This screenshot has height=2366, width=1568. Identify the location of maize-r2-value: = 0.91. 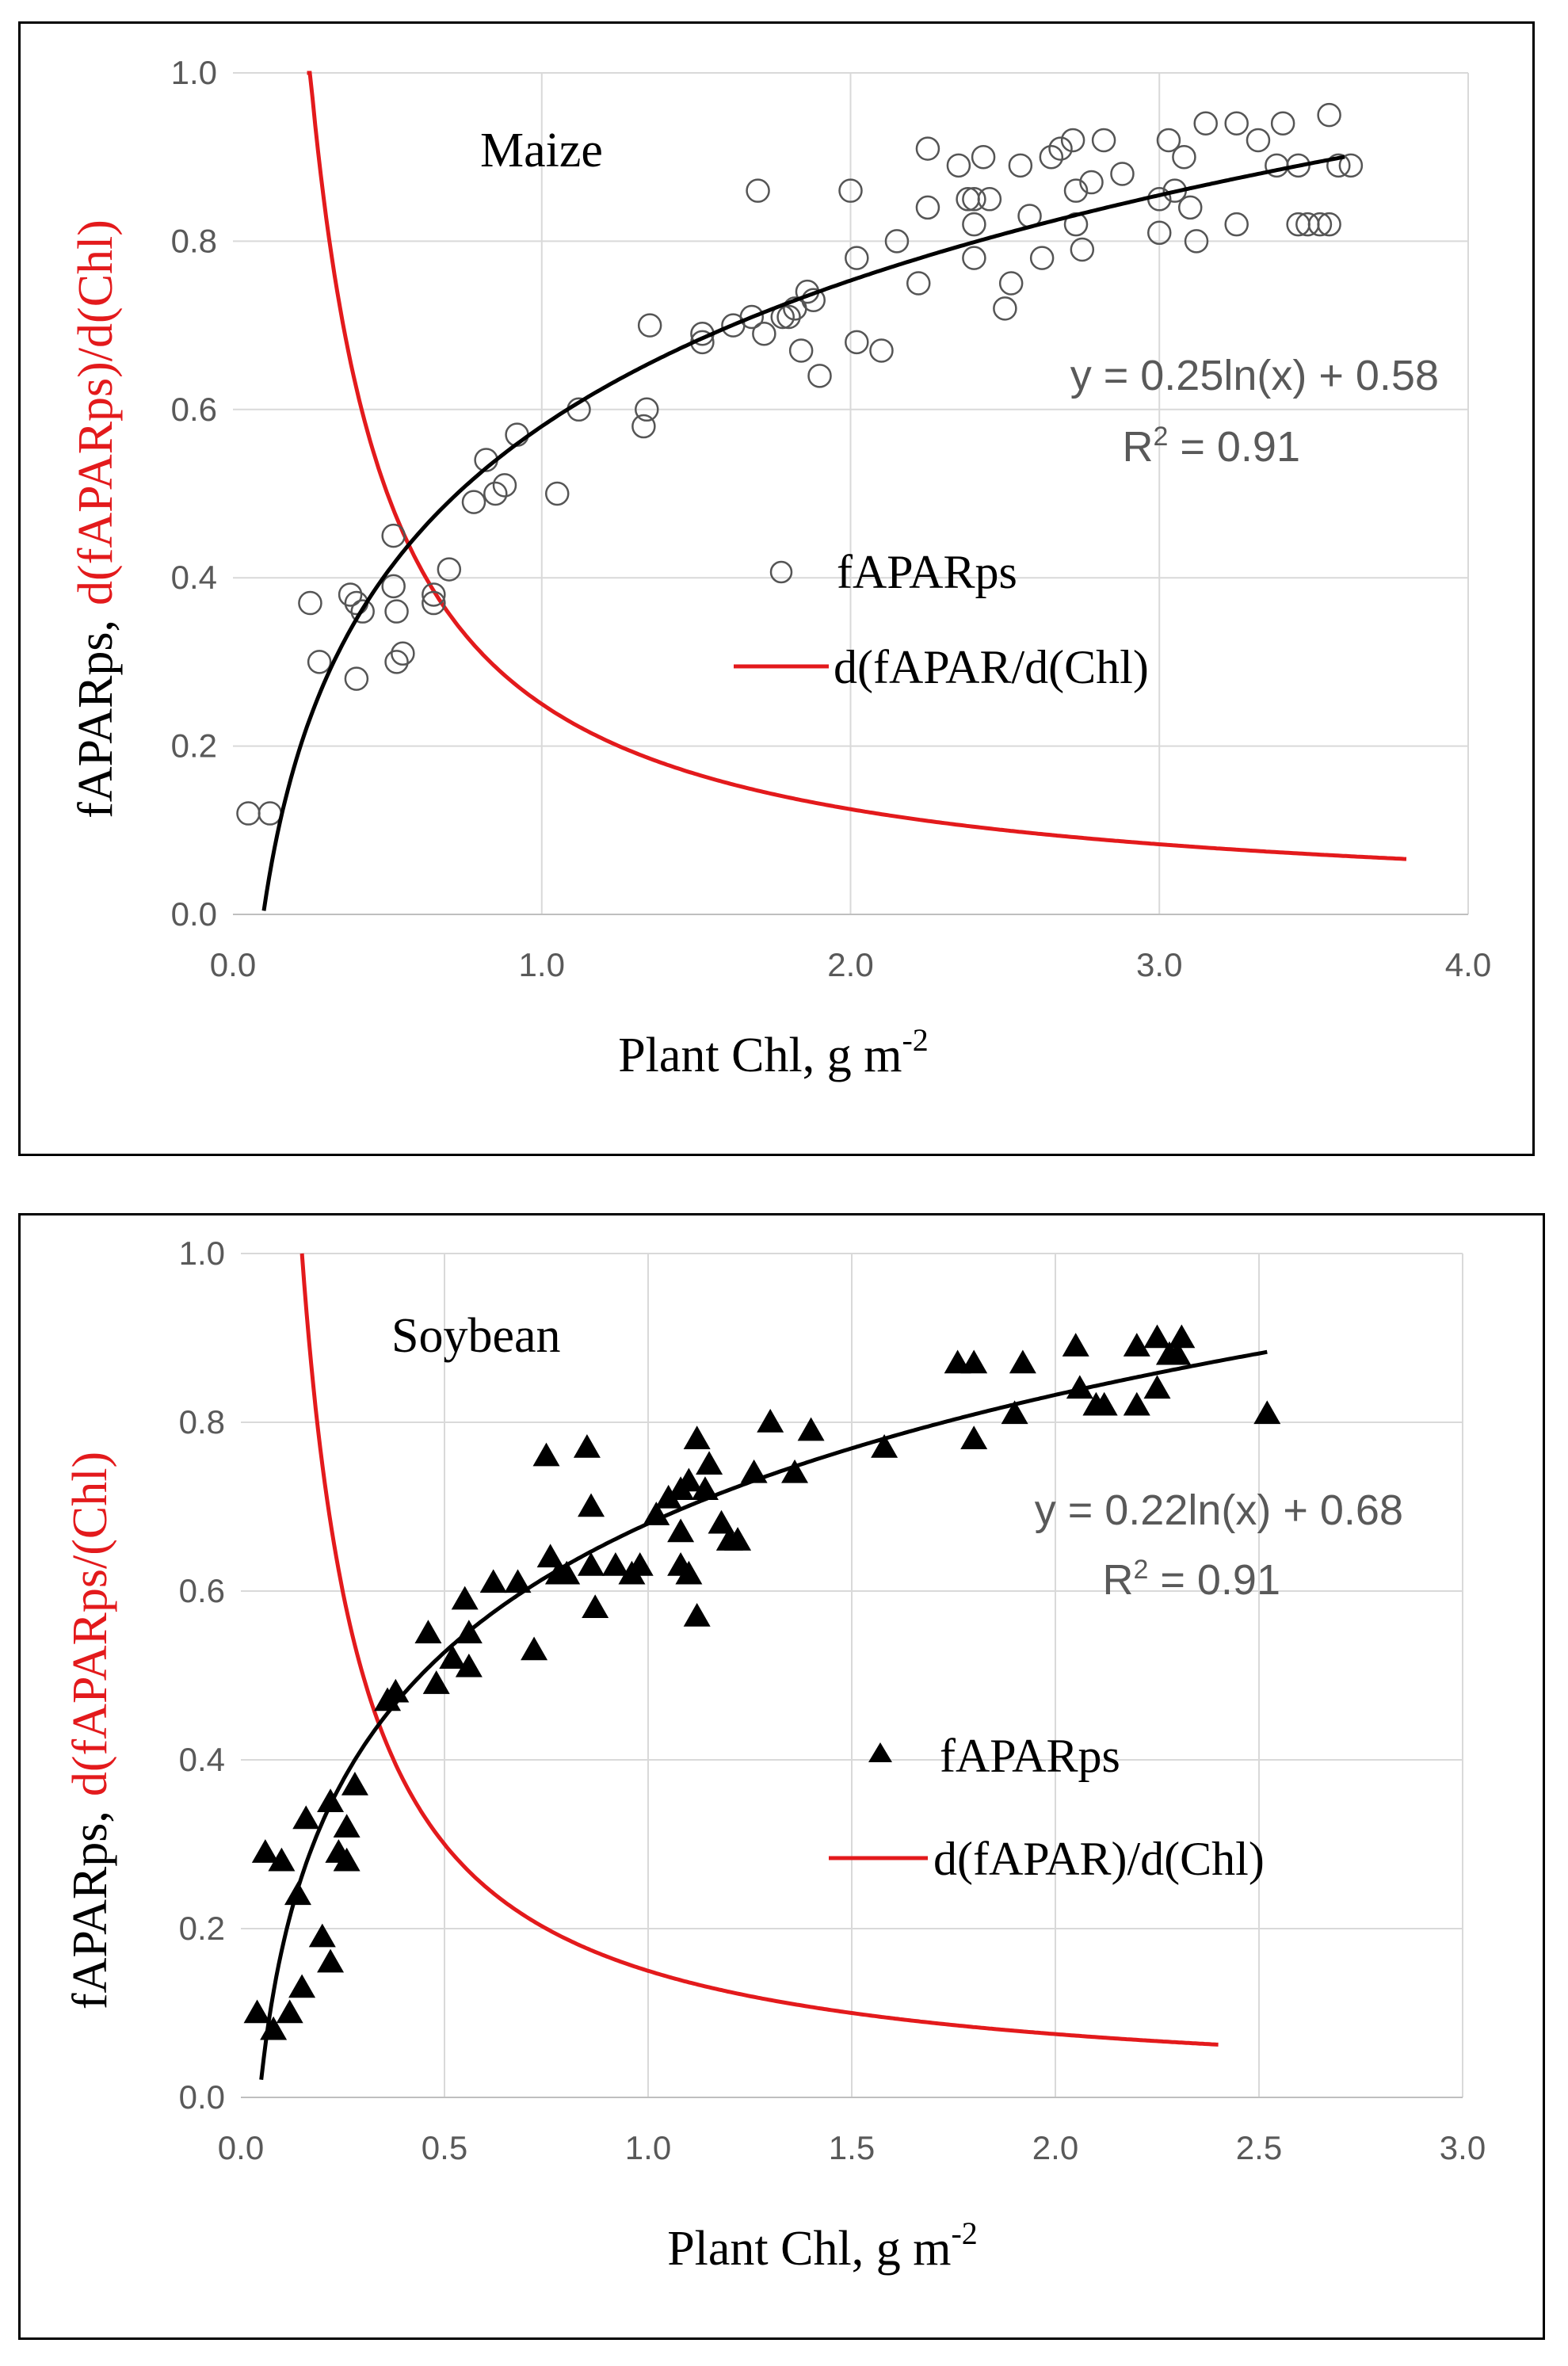
(1234, 447).